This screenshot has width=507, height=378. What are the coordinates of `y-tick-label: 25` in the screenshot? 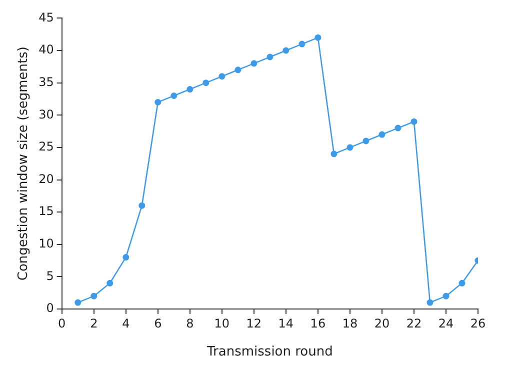 It's located at (46, 147).